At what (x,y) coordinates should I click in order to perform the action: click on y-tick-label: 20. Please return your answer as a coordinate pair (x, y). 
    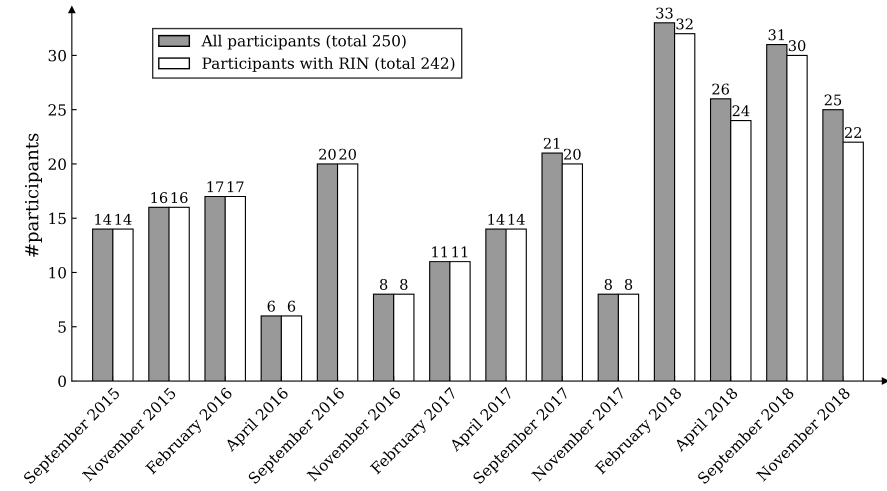
    Looking at the image, I should click on (57, 164).